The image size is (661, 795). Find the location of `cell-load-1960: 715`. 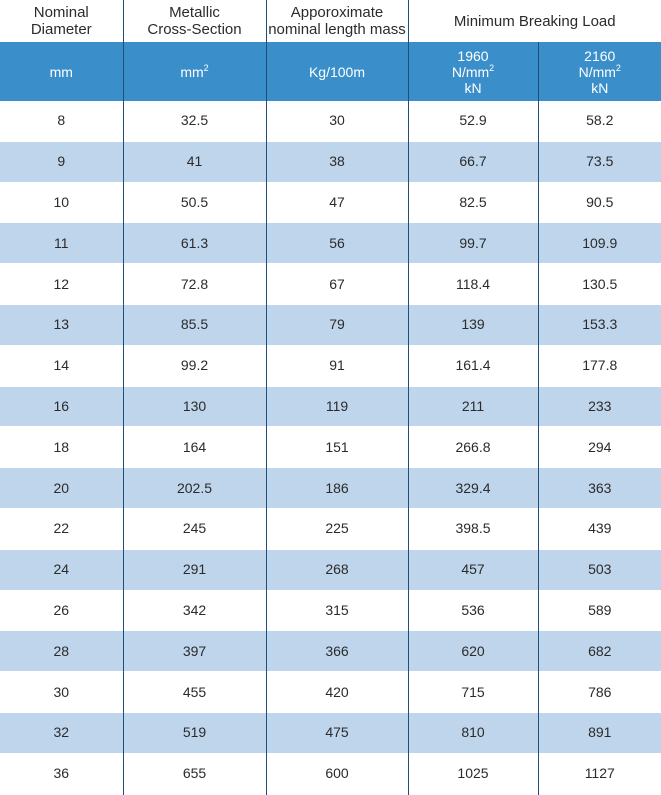

cell-load-1960: 715 is located at coordinates (473, 692).